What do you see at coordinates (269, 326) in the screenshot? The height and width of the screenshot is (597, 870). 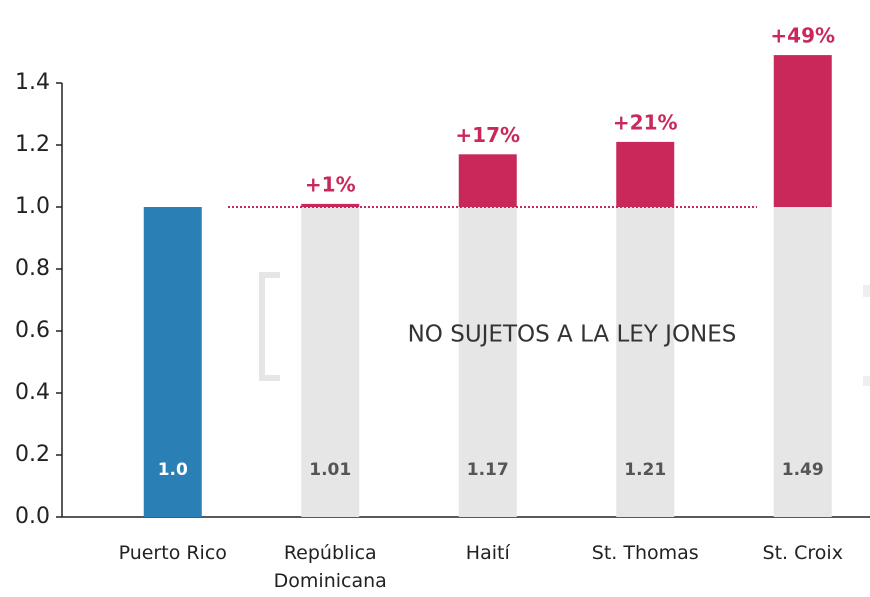 I see `bracket-left` at bounding box center [269, 326].